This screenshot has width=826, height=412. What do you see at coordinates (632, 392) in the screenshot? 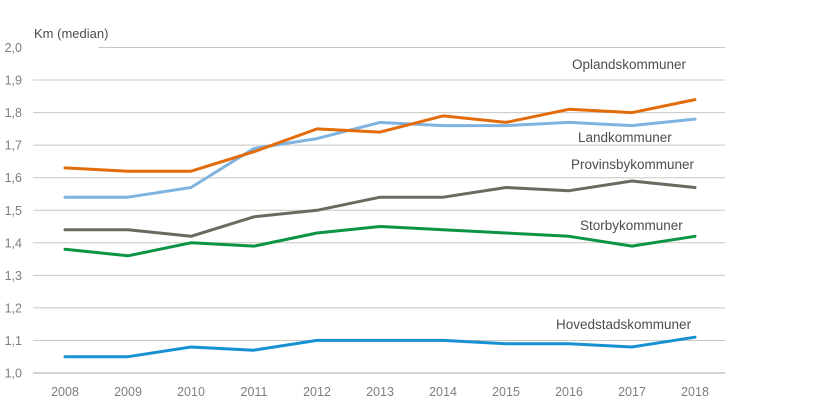
I see `x-tick-label: 2017` at bounding box center [632, 392].